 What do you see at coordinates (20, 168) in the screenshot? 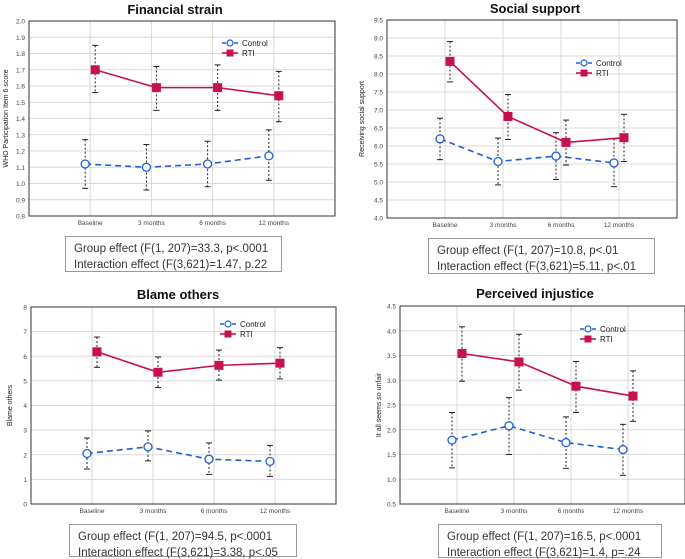
I see `y-tick-label: 1.1` at bounding box center [20, 168].